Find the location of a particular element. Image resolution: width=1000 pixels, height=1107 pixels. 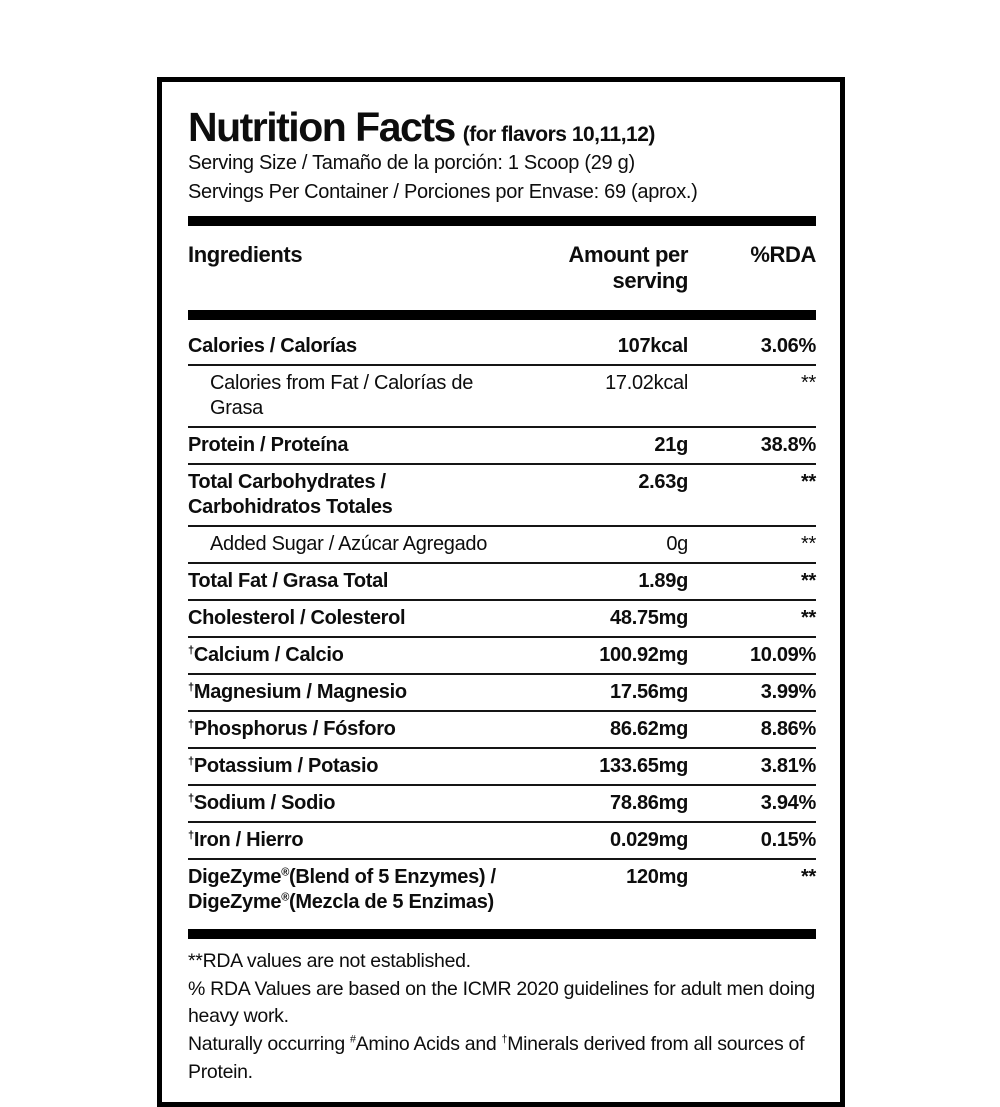

ingredient-amount: 48.75mg is located at coordinates (649, 618).